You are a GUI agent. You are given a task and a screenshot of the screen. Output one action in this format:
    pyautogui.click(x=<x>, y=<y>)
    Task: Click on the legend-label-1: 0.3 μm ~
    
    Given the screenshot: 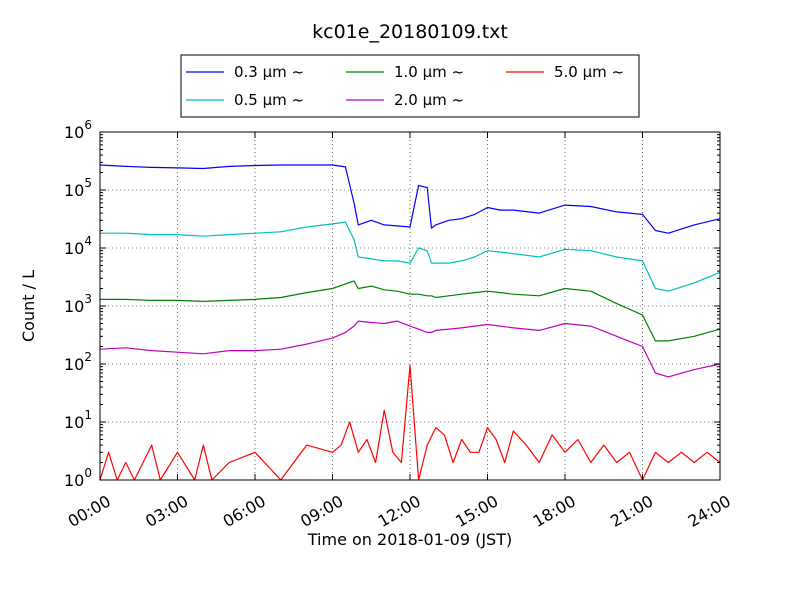 What is the action you would take?
    pyautogui.click(x=269, y=72)
    